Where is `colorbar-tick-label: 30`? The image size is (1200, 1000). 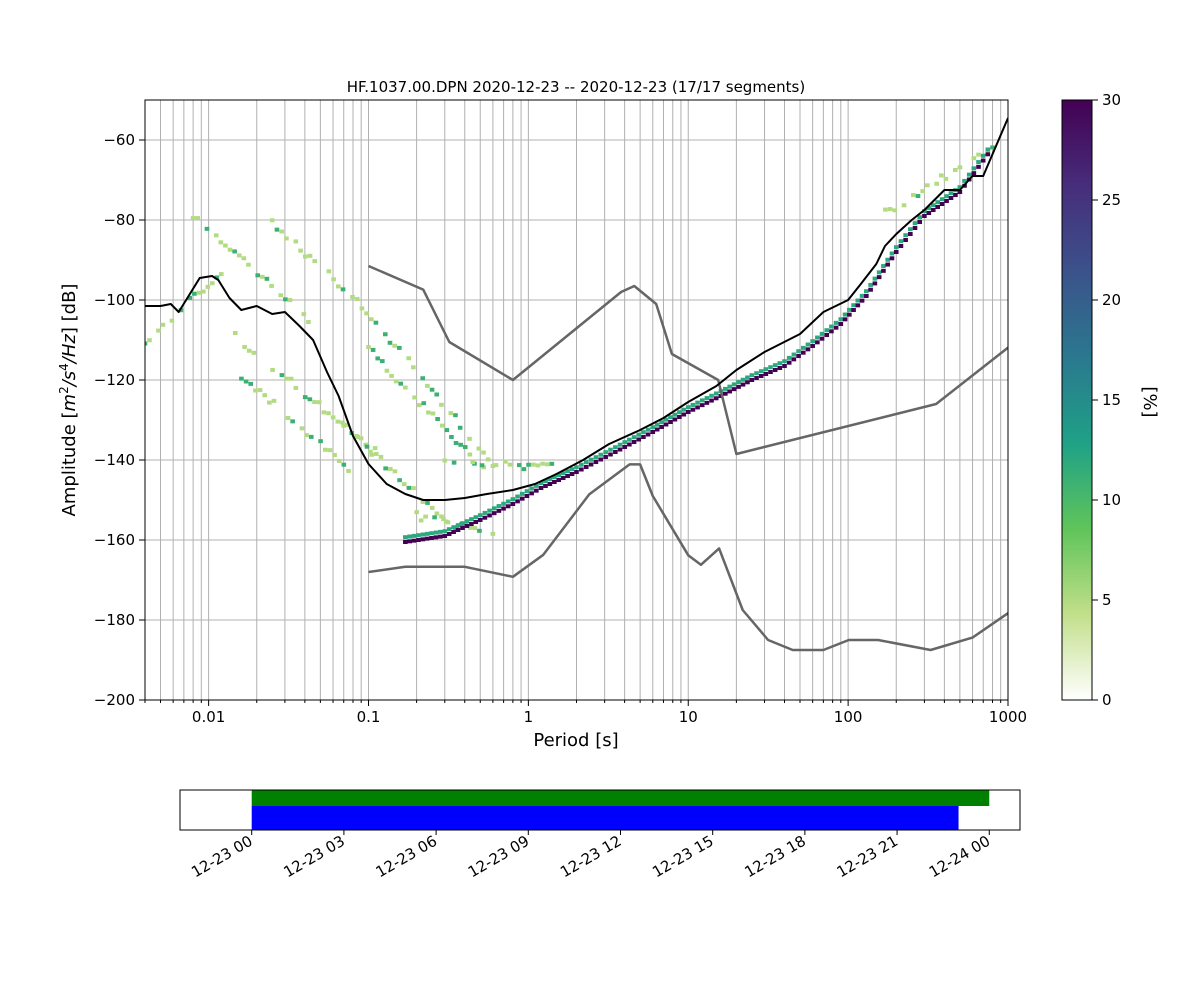 colorbar-tick-label: 30 is located at coordinates (1111, 100).